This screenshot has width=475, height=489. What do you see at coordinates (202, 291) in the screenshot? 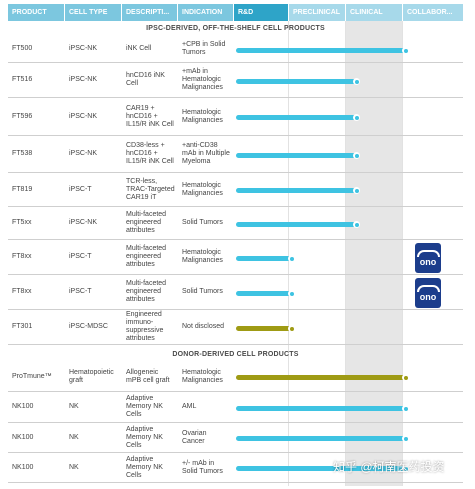
I see `indication: Solid Tumors` at bounding box center [202, 291].